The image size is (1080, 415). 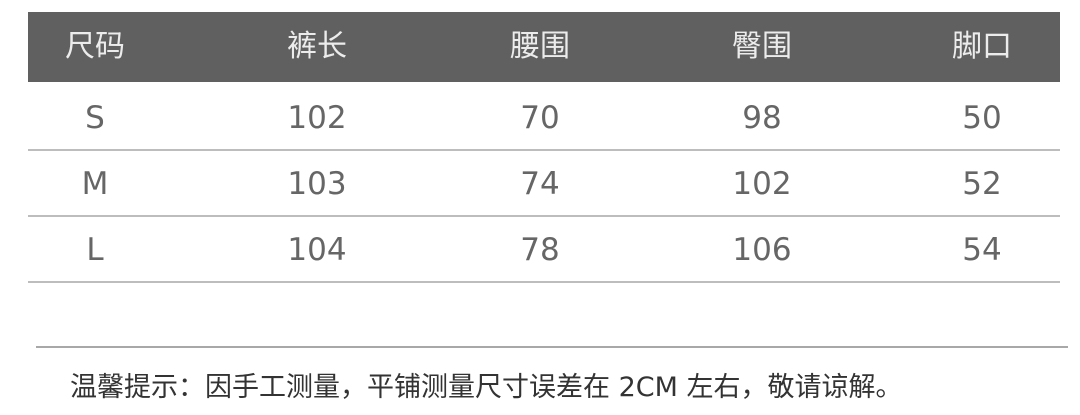 What do you see at coordinates (95, 118) in the screenshot?
I see `cell-size: S` at bounding box center [95, 118].